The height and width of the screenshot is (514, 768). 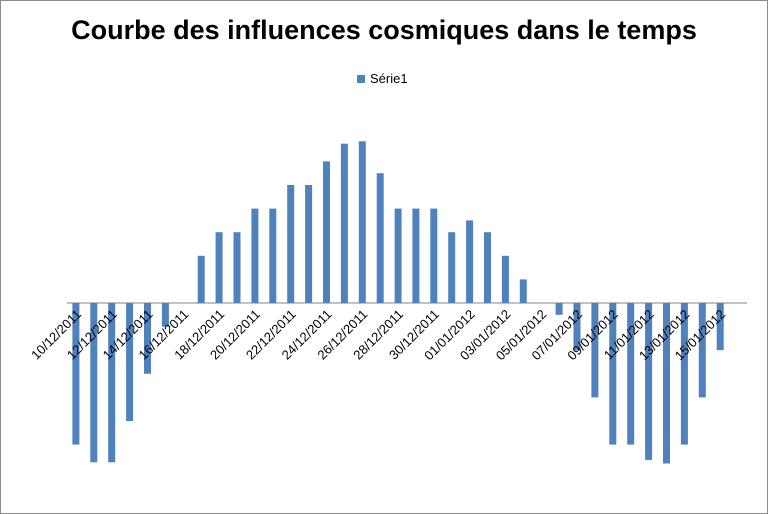 I want to click on bar-20/12/2011, so click(x=255, y=255).